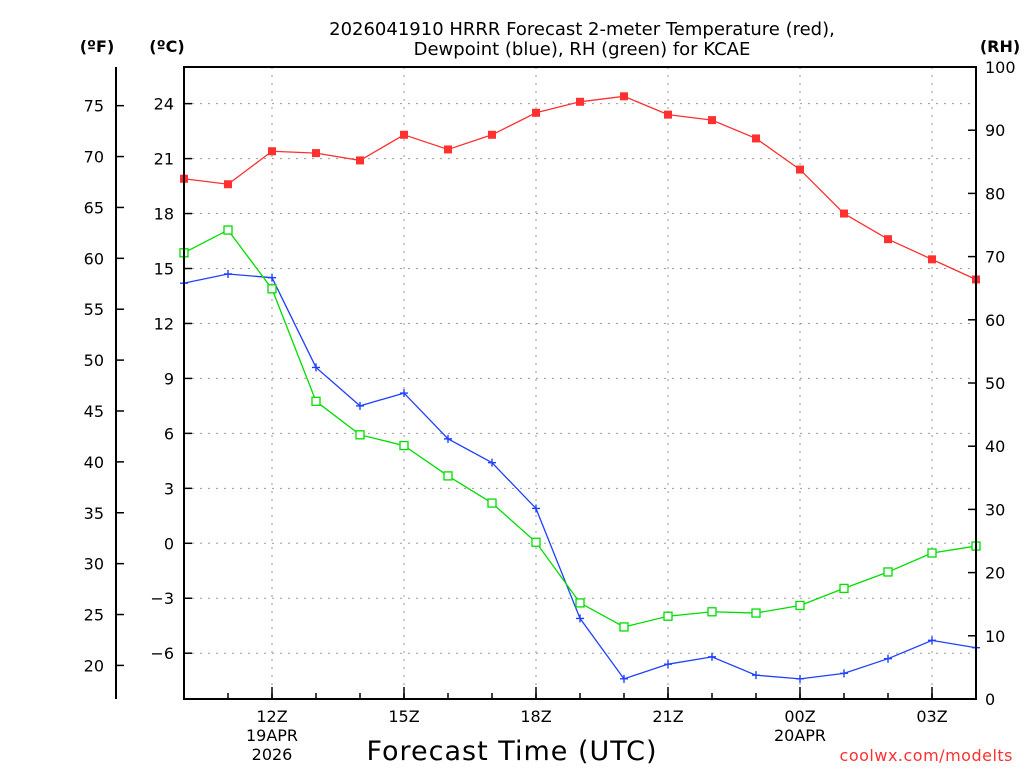 The image size is (1024, 768). Describe the element at coordinates (995, 509) in the screenshot. I see `rh-tick-label: 30` at that location.